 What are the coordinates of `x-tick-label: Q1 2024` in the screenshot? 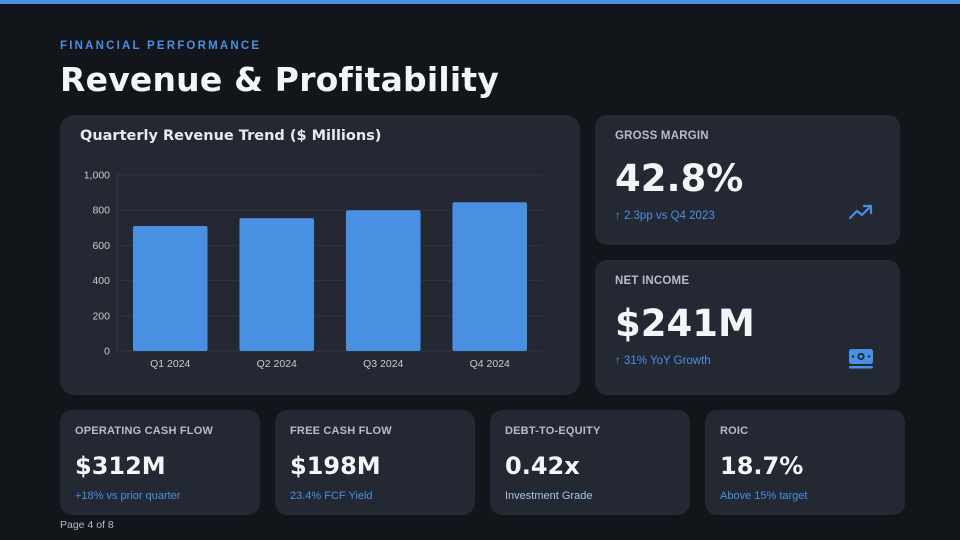 It's located at (170, 364).